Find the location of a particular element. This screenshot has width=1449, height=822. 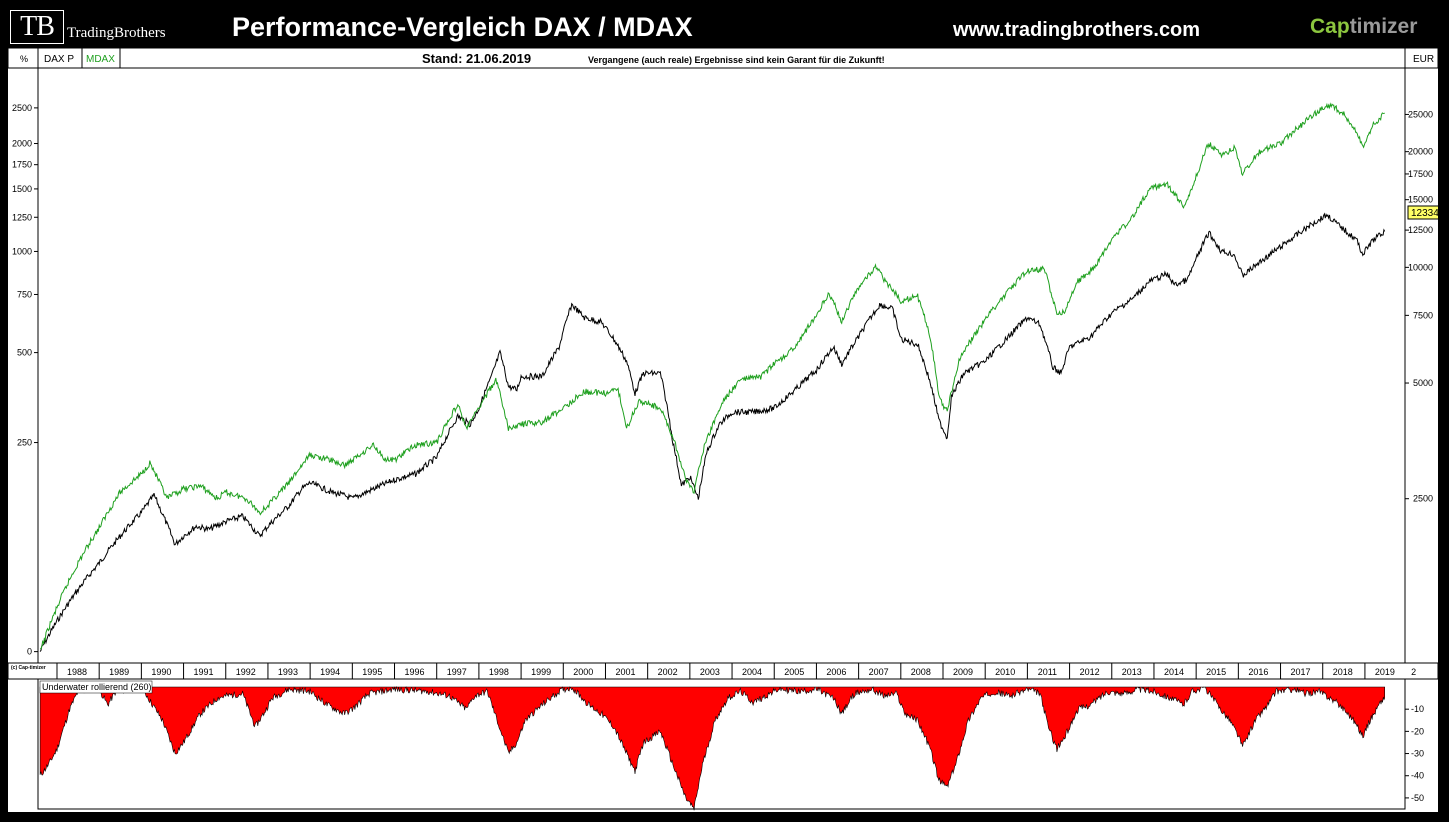

underwater-tick-label: -20 is located at coordinates (1417, 731).